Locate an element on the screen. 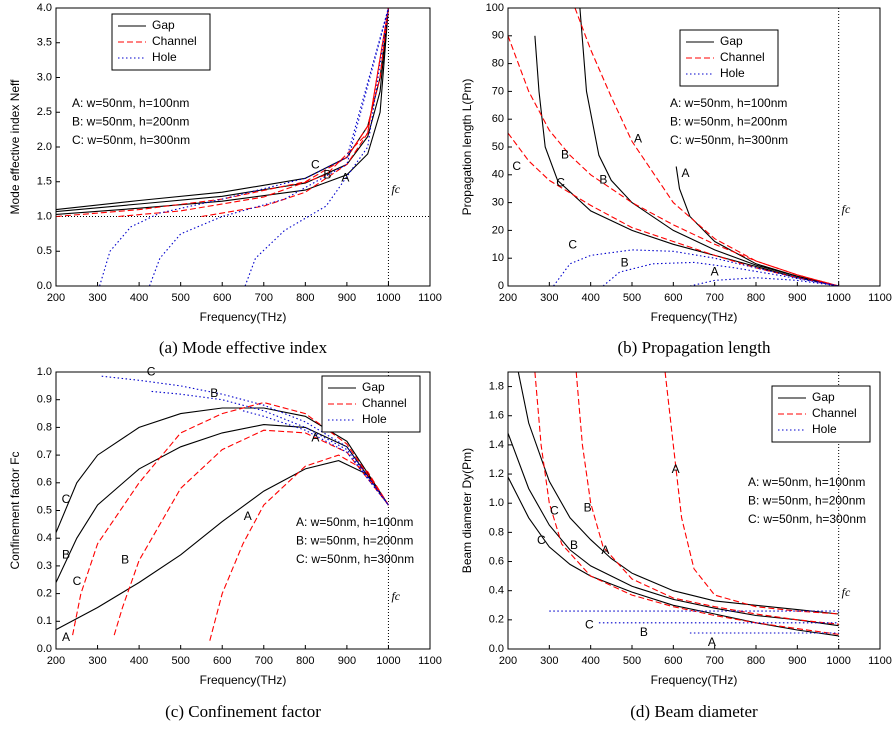 The width and height of the screenshot is (893, 729). caption: (d) Beam diameter is located at coordinates (694, 711).